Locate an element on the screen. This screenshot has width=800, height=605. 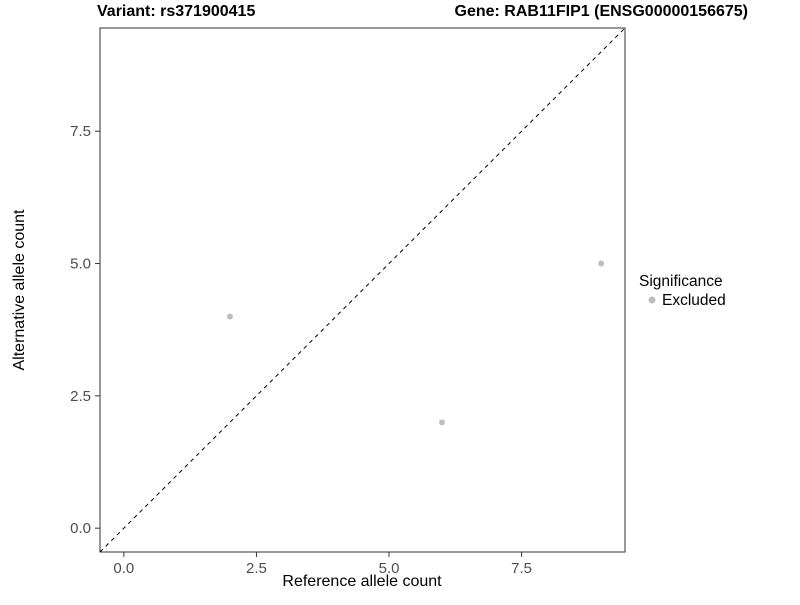
y-tick-label: 7.5 is located at coordinates (80, 131).